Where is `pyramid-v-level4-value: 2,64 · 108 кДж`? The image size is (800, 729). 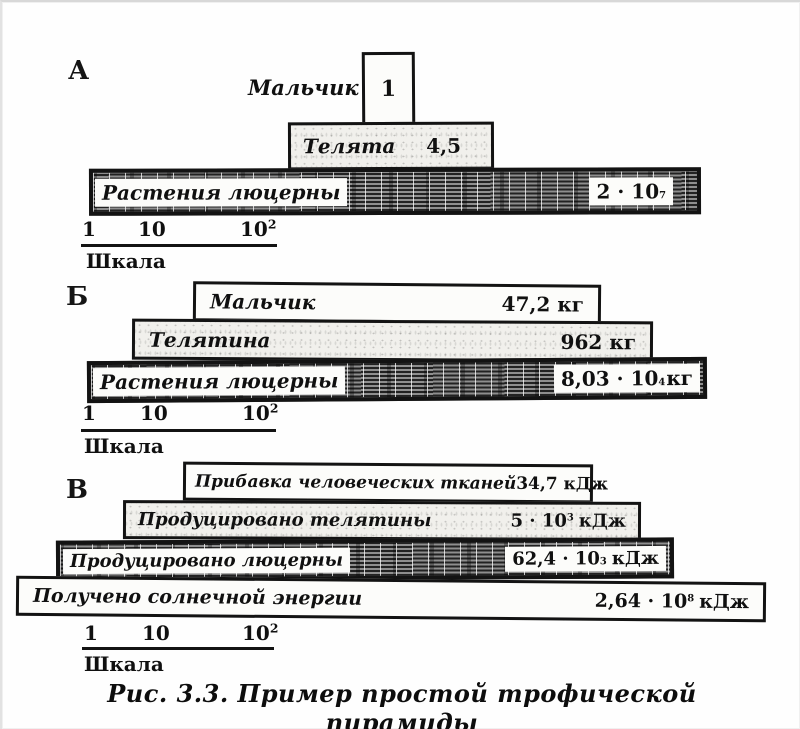 pyramid-v-level4-value: 2,64 · 108 кДж is located at coordinates (672, 601).